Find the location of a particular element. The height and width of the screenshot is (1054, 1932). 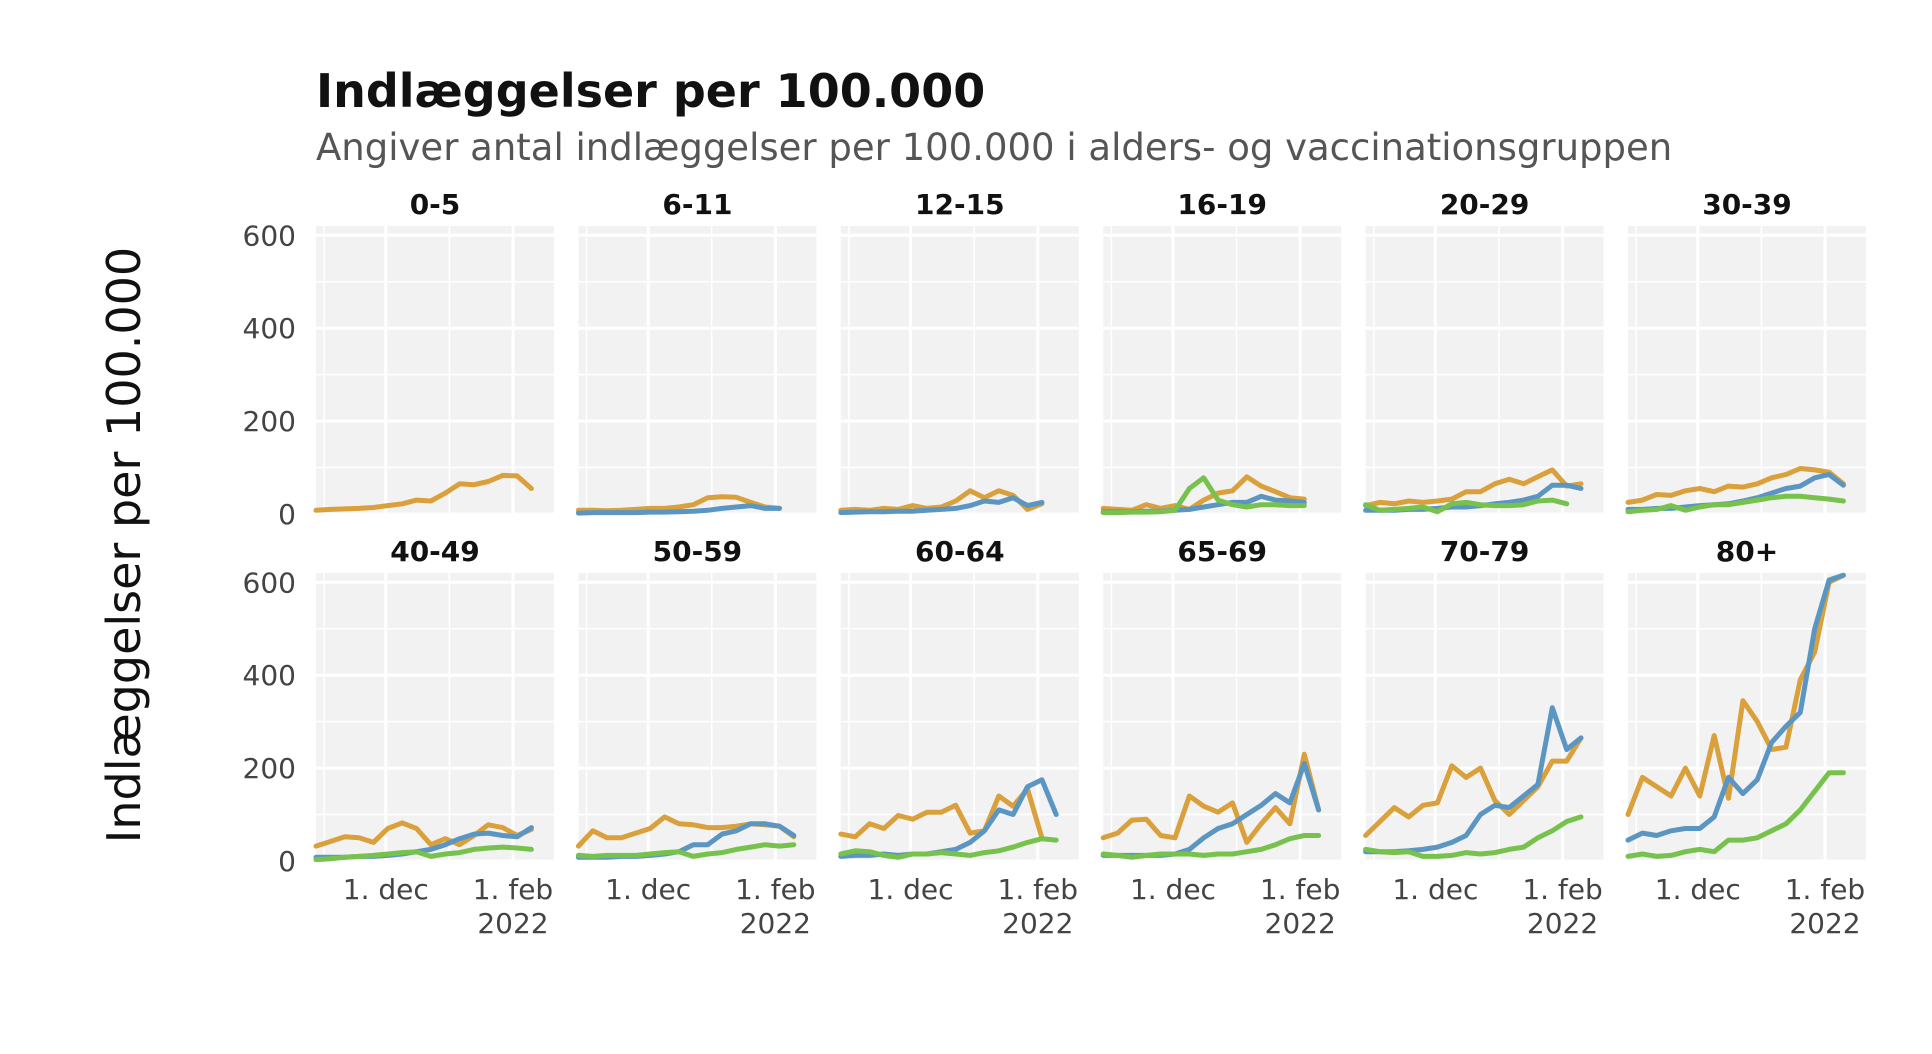

facet-panel: 12-15 is located at coordinates (958, 352).